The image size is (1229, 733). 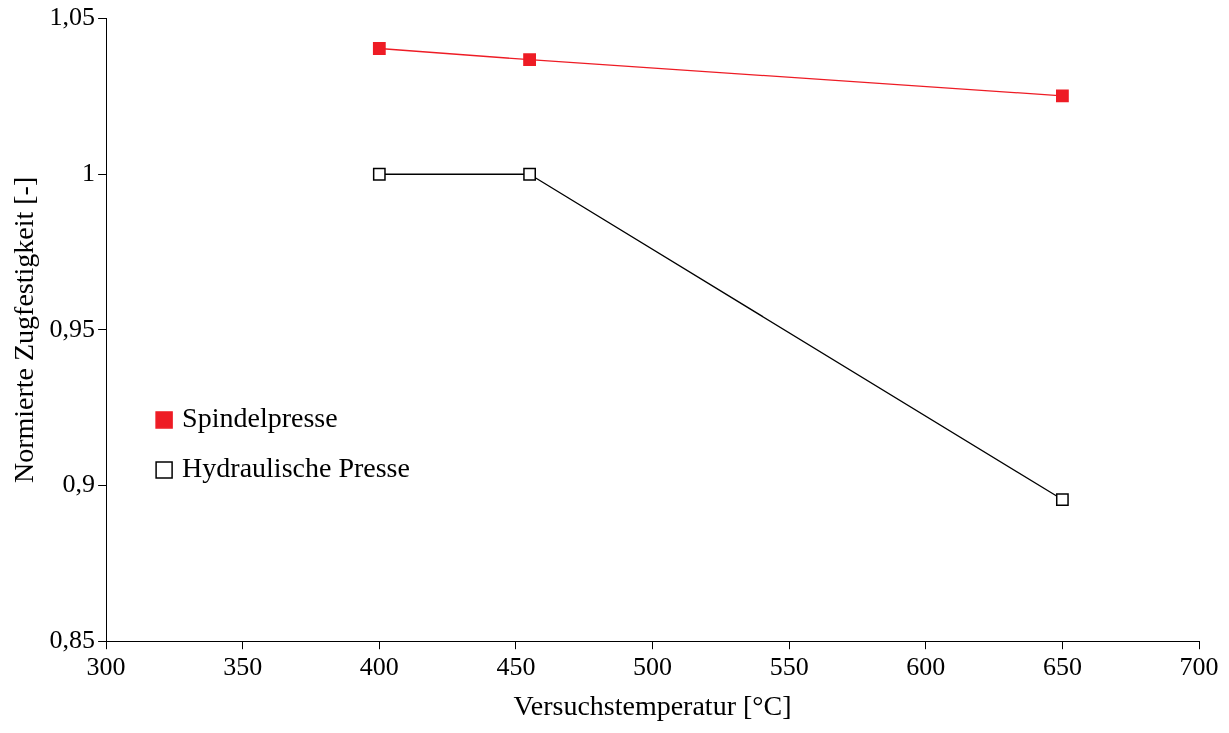 I want to click on y-tick-label: 0,9, so click(x=79, y=484).